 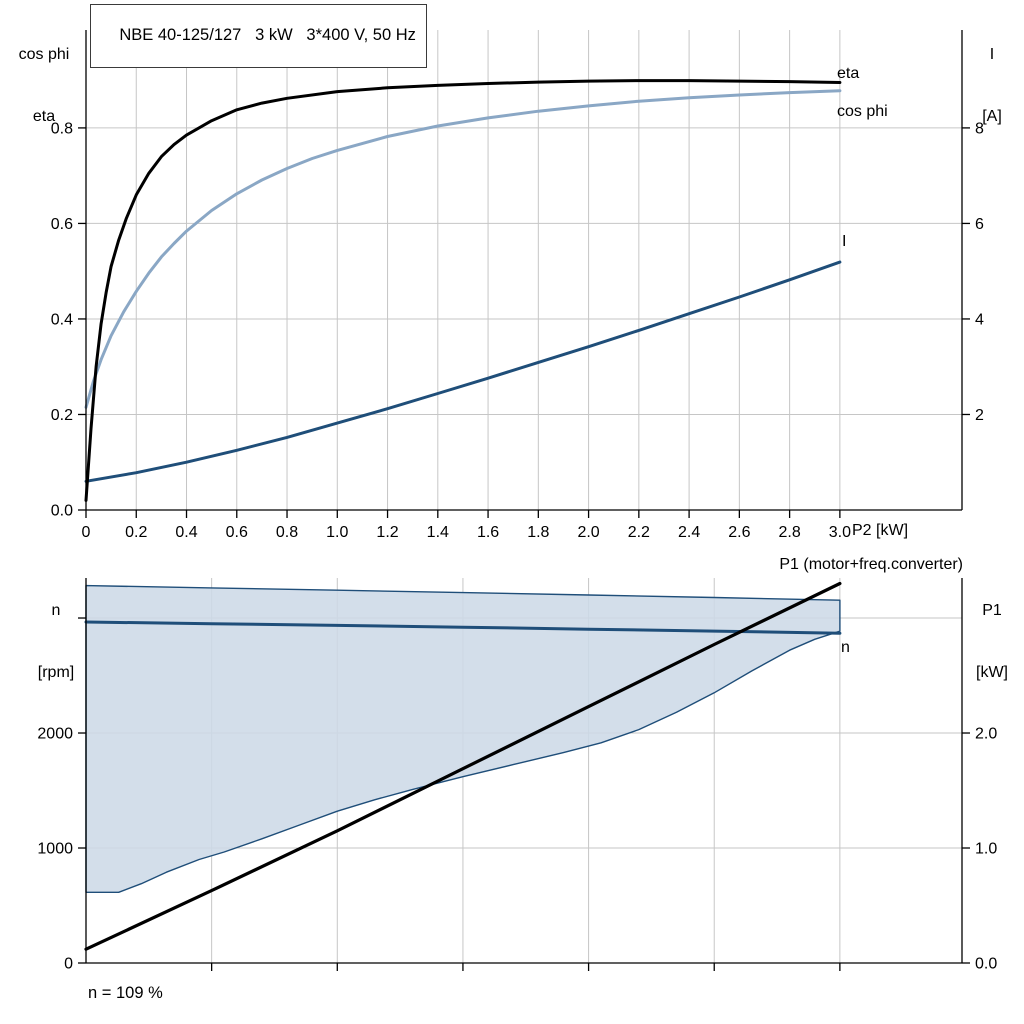 What do you see at coordinates (739, 532) in the screenshot?
I see `tick-label-bottom: 2.6` at bounding box center [739, 532].